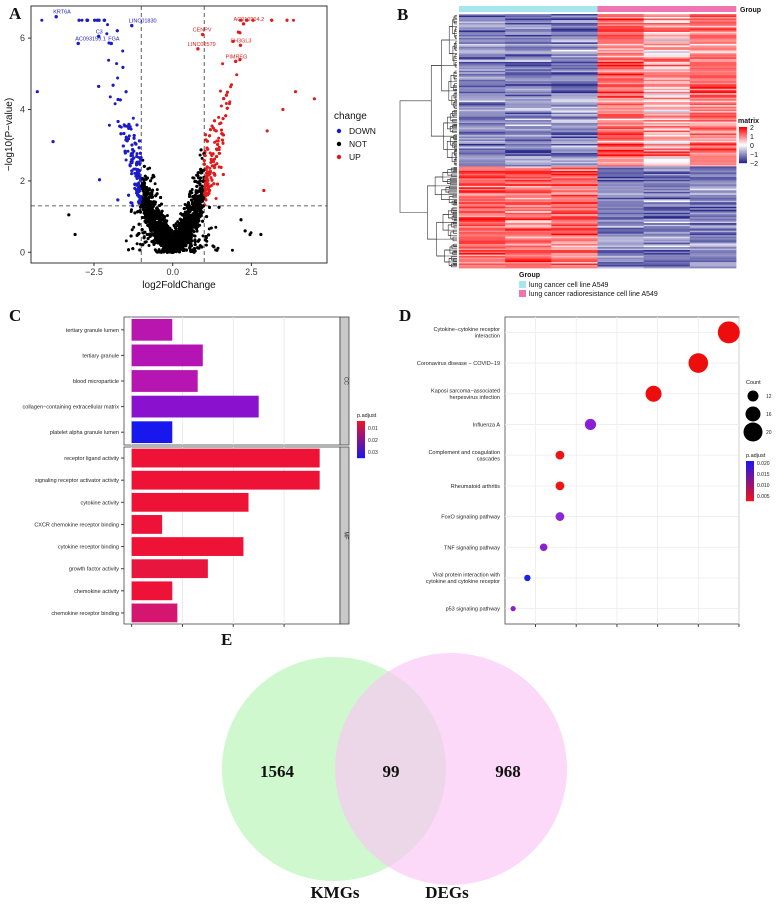  Describe the element at coordinates (403, 14) in the screenshot. I see `panel-label-b: B` at that location.